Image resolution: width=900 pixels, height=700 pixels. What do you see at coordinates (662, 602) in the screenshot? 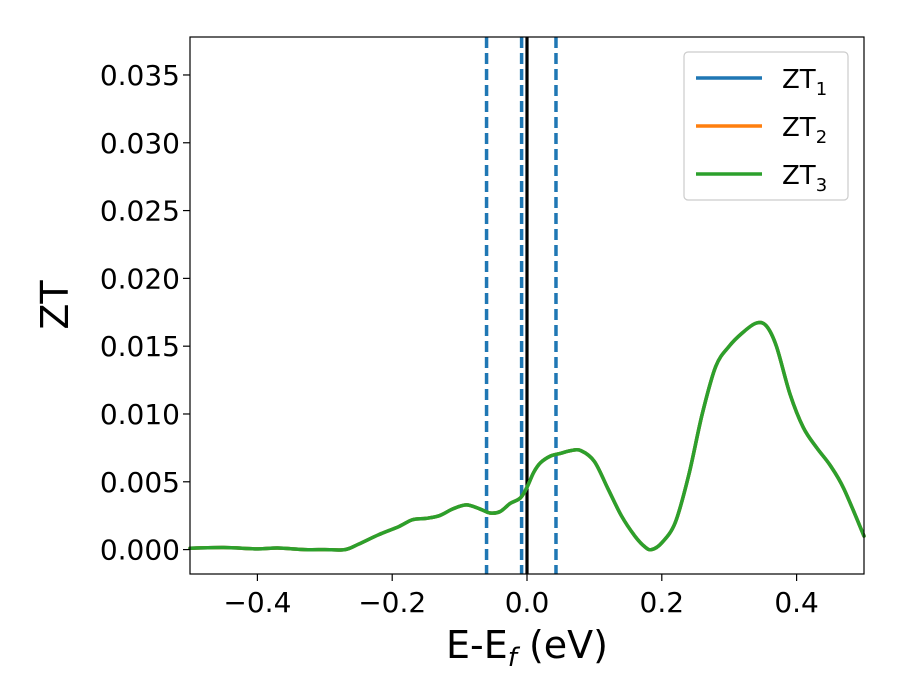
I see `x-tick-label: 0.2` at bounding box center [662, 602].